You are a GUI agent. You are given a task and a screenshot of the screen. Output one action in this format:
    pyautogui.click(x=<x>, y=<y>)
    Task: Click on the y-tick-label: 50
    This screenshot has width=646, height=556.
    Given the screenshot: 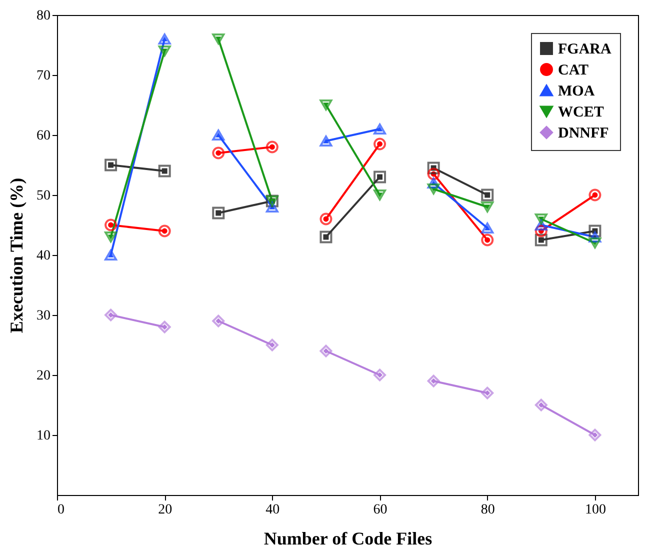 What is the action you would take?
    pyautogui.click(x=43, y=196)
    